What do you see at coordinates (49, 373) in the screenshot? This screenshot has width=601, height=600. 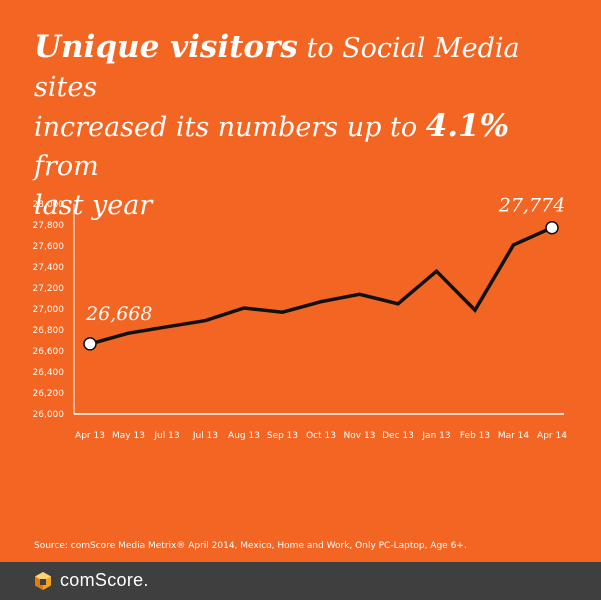 I see `y-tick-label: 26,400` at bounding box center [49, 373].